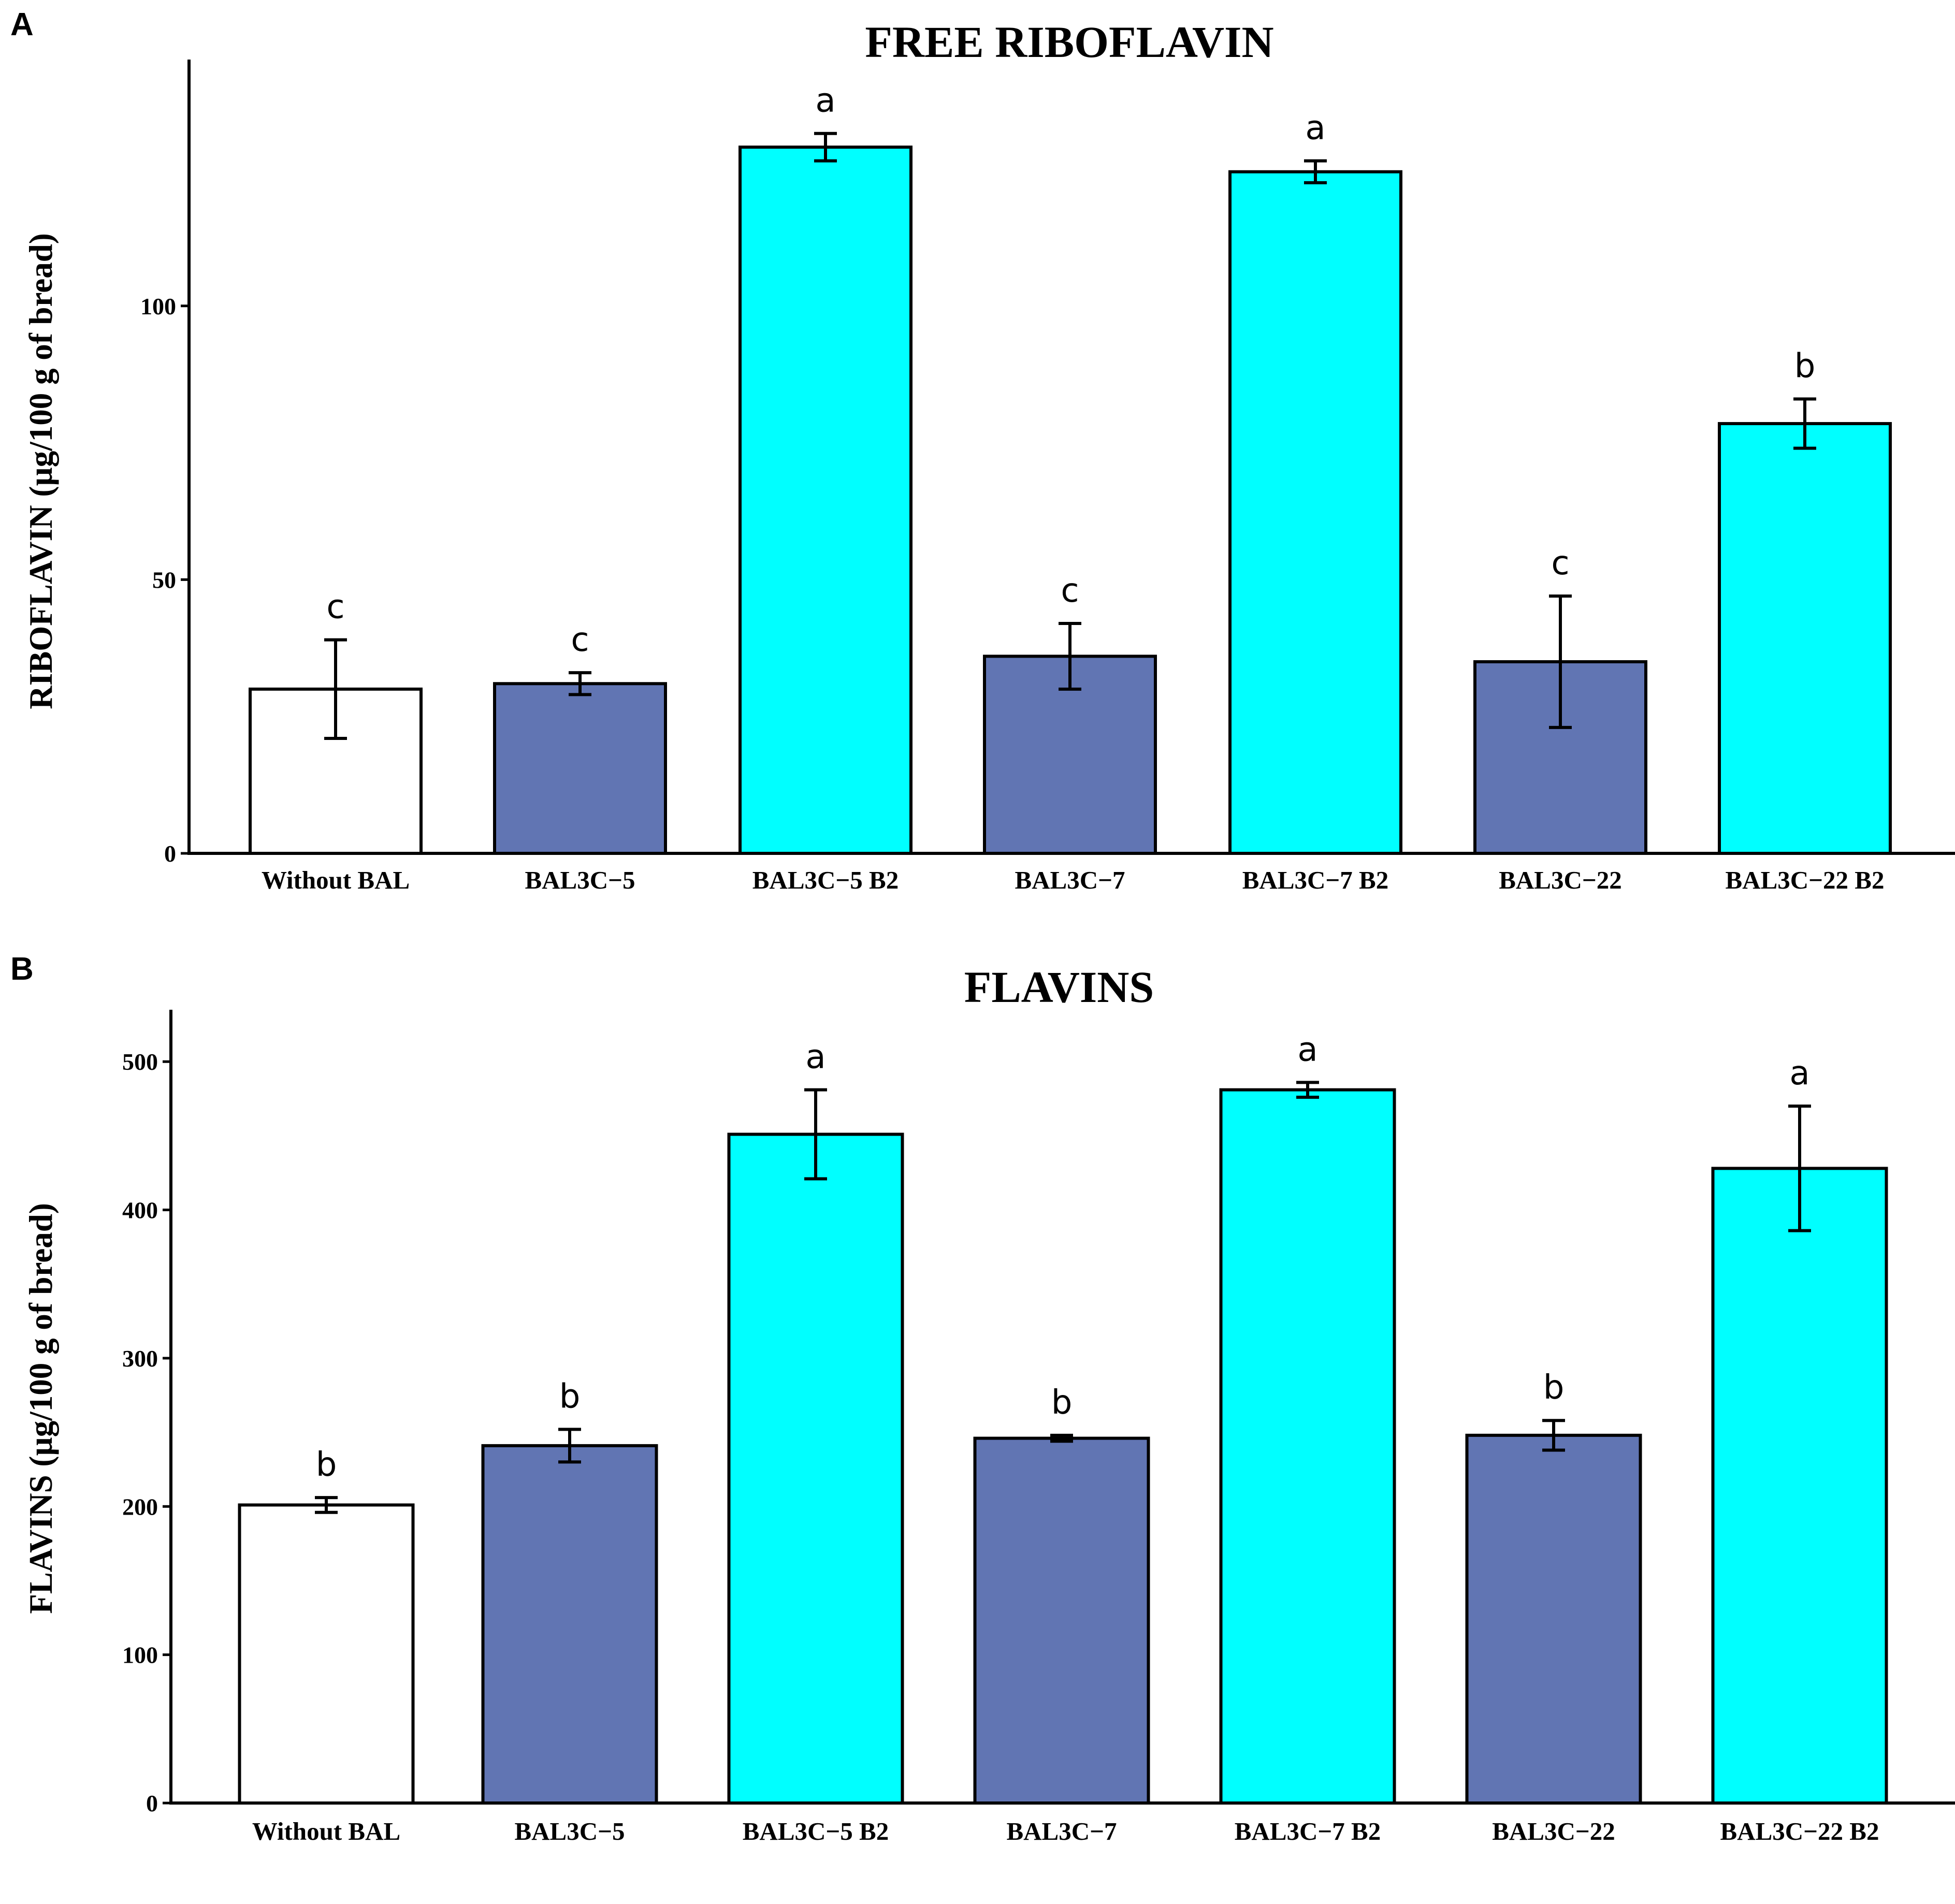 This screenshot has height=1904, width=1955. Describe the element at coordinates (1059, 987) in the screenshot. I see `panel-b-title: FLAVINS` at that location.